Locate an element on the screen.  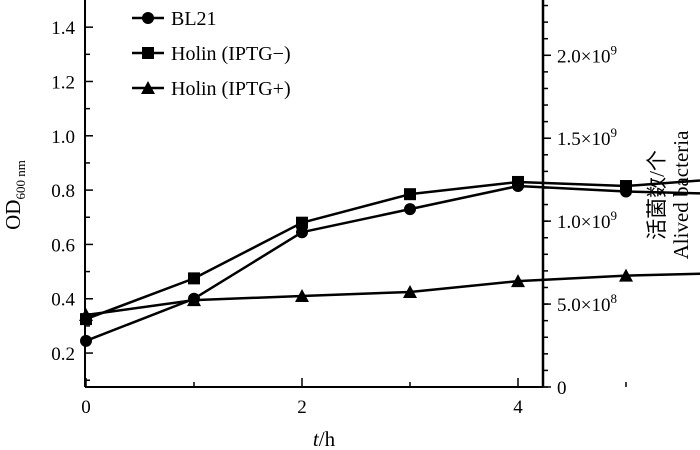
y2-tick-label: 5.0×10⁸ is located at coordinates (587, 303).